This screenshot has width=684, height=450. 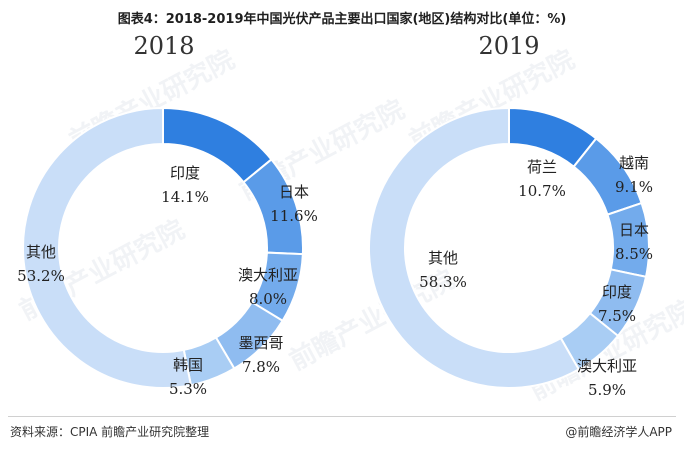 I want to click on slice-label-2019-0: 荷兰, so click(x=542, y=167).